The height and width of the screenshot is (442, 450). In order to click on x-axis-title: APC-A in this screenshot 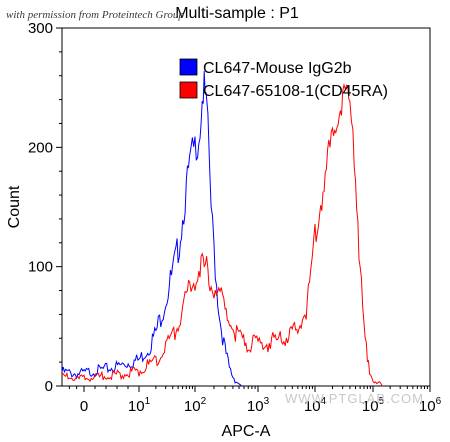, I will do `click(246, 431)`.